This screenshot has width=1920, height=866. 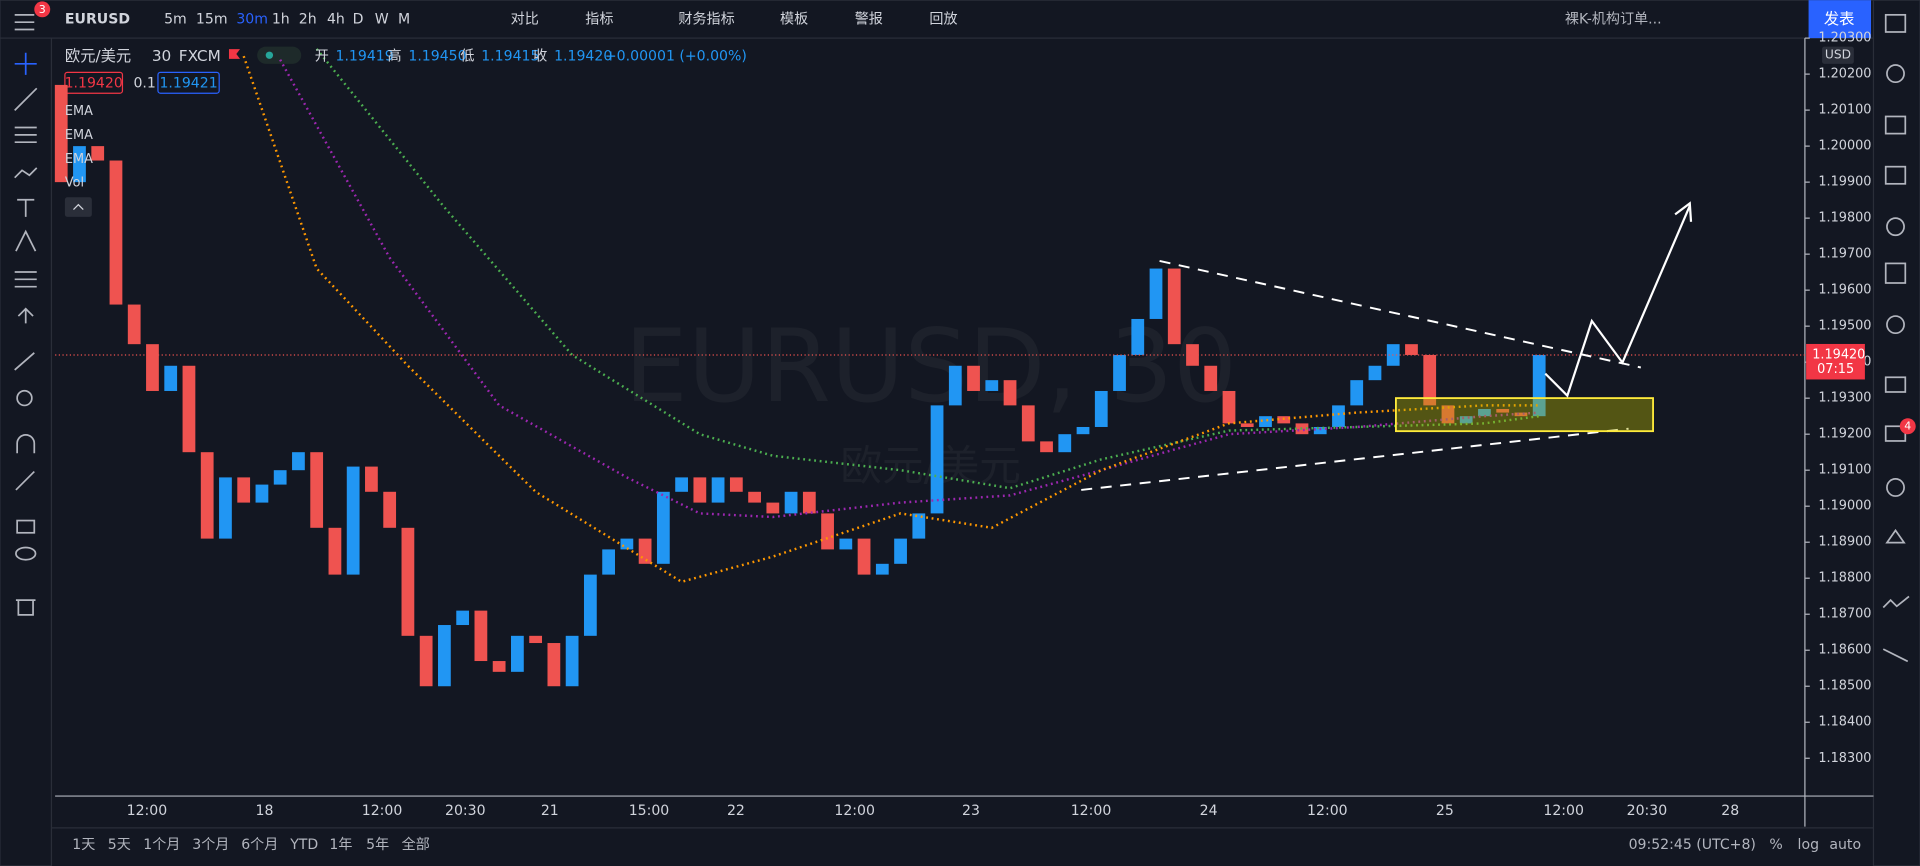 What do you see at coordinates (1775, 845) in the screenshot?
I see `scale-option: %` at bounding box center [1775, 845].